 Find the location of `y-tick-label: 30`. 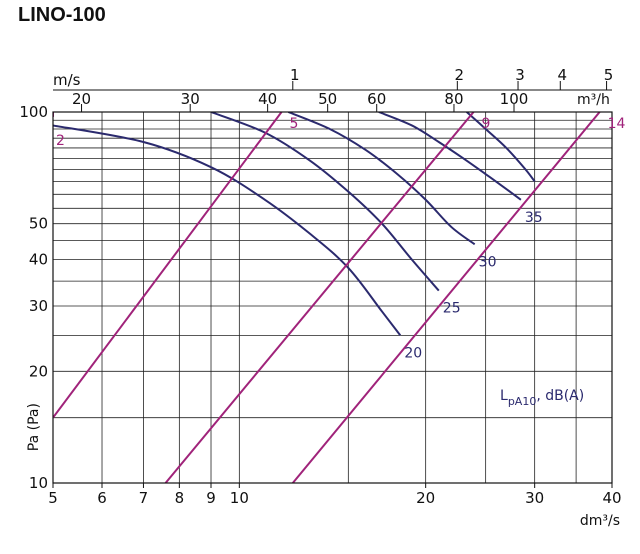

y-tick-label: 30 is located at coordinates (38, 306).